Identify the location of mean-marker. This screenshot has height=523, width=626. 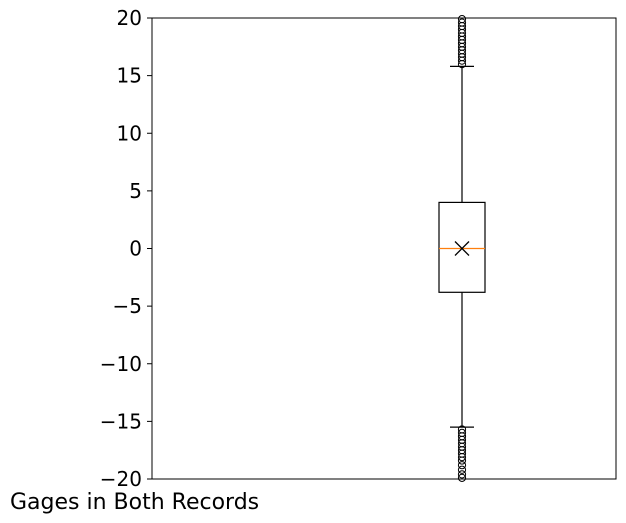
(462, 248).